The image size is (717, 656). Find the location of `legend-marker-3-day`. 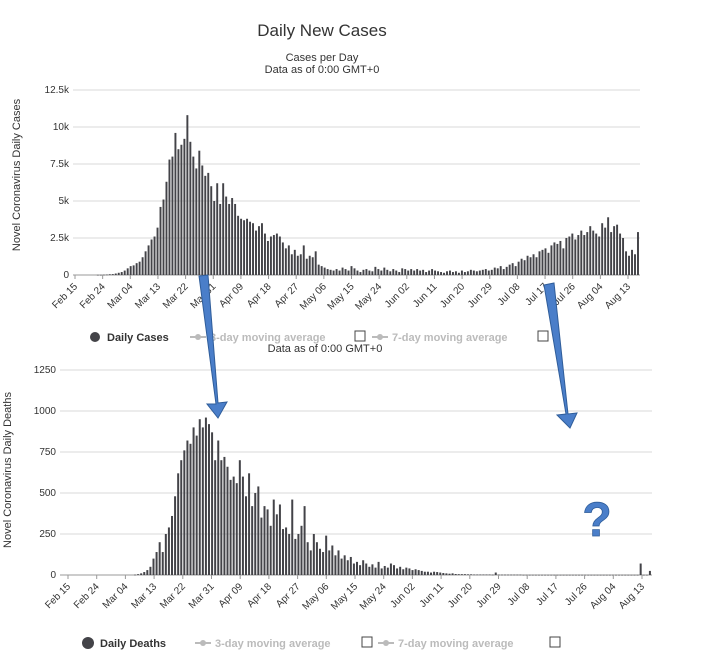

legend-marker-3-day is located at coordinates (203, 643).